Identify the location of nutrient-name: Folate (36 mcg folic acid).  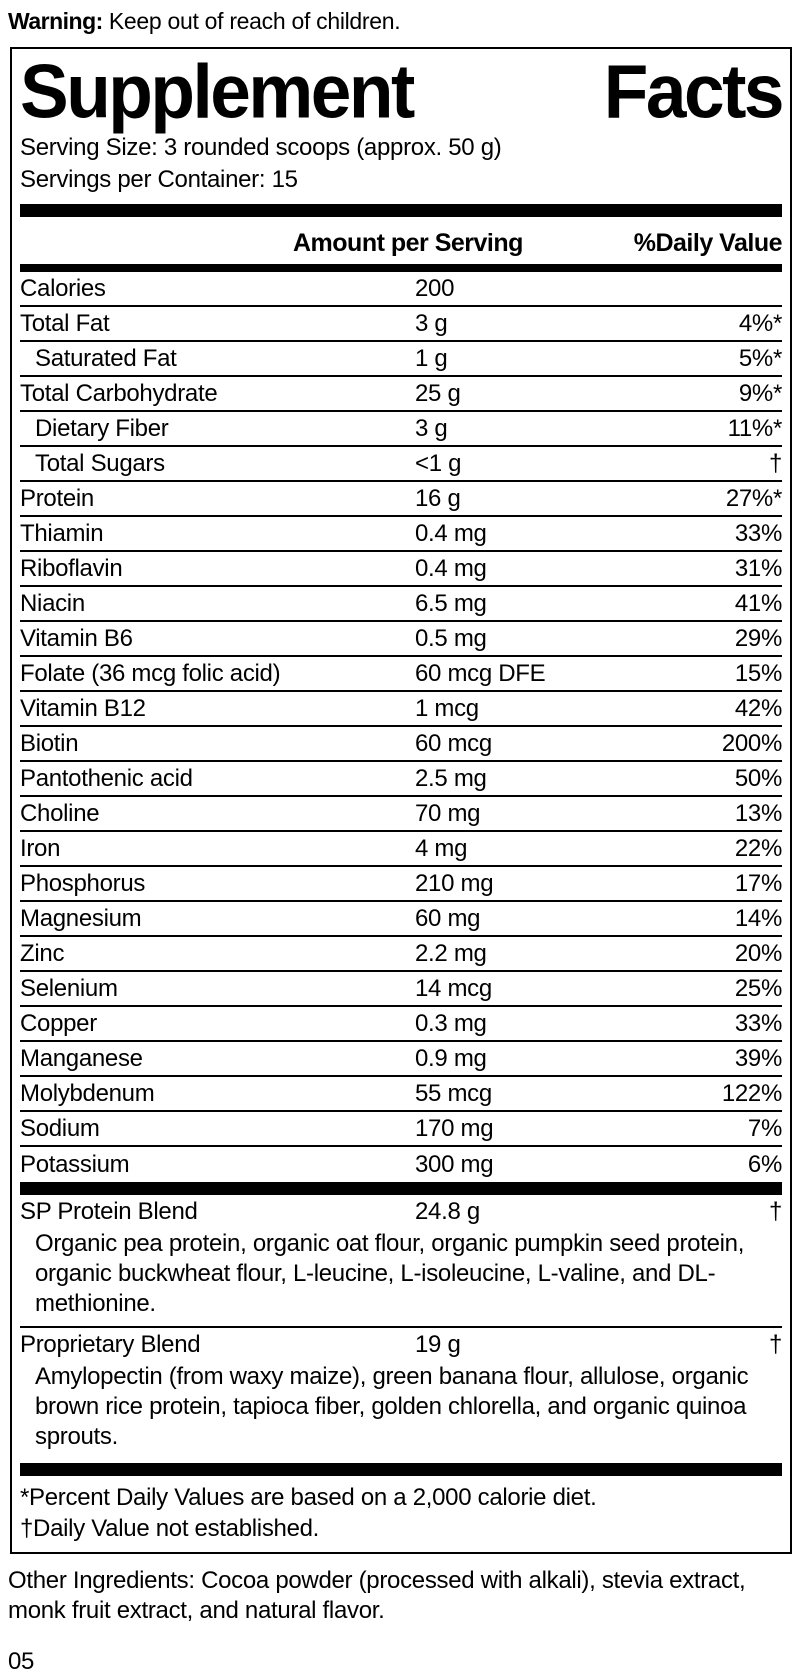
(150, 673).